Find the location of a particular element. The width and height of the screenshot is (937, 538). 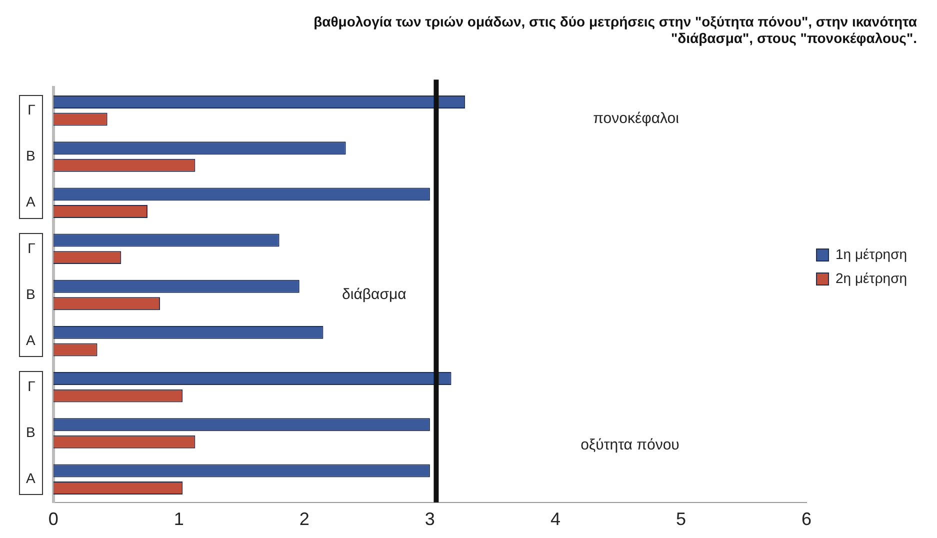

legend-label: 2η μέτρηση is located at coordinates (872, 278).